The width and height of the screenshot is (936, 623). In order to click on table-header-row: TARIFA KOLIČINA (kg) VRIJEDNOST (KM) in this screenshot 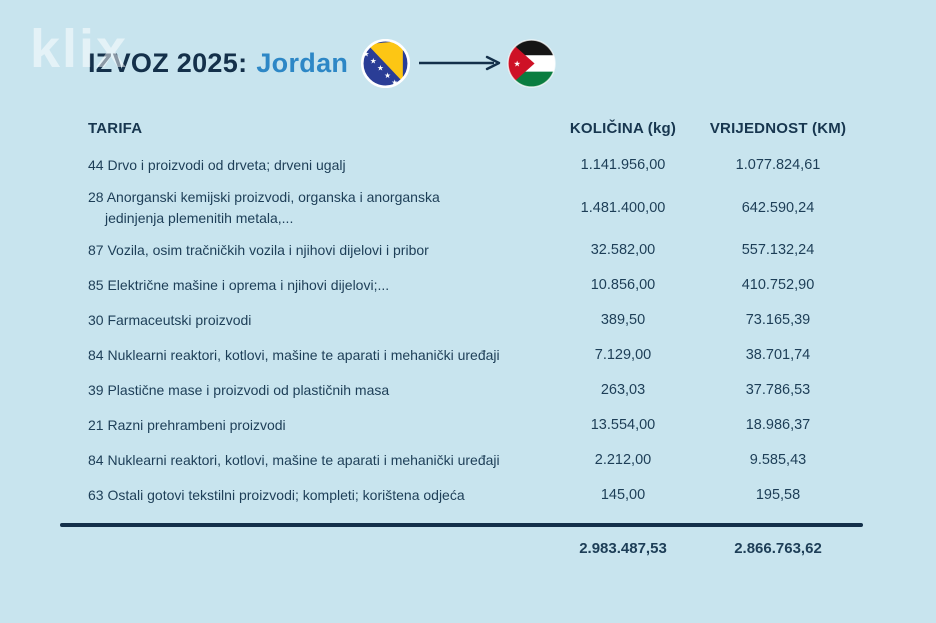, I will do `click(461, 128)`.